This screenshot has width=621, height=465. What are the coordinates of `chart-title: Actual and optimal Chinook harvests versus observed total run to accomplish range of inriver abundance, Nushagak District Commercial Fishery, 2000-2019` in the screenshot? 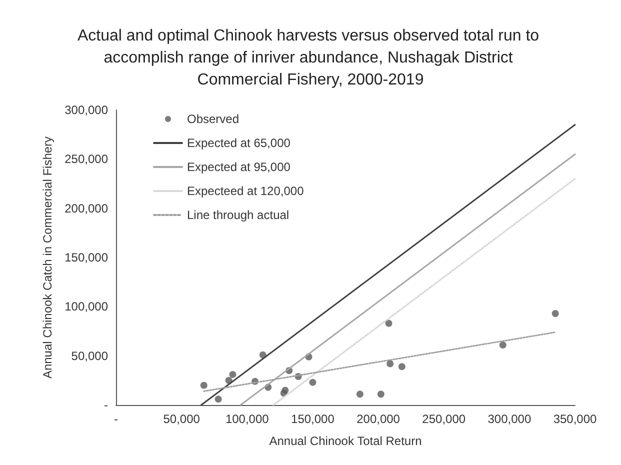 It's located at (310, 58).